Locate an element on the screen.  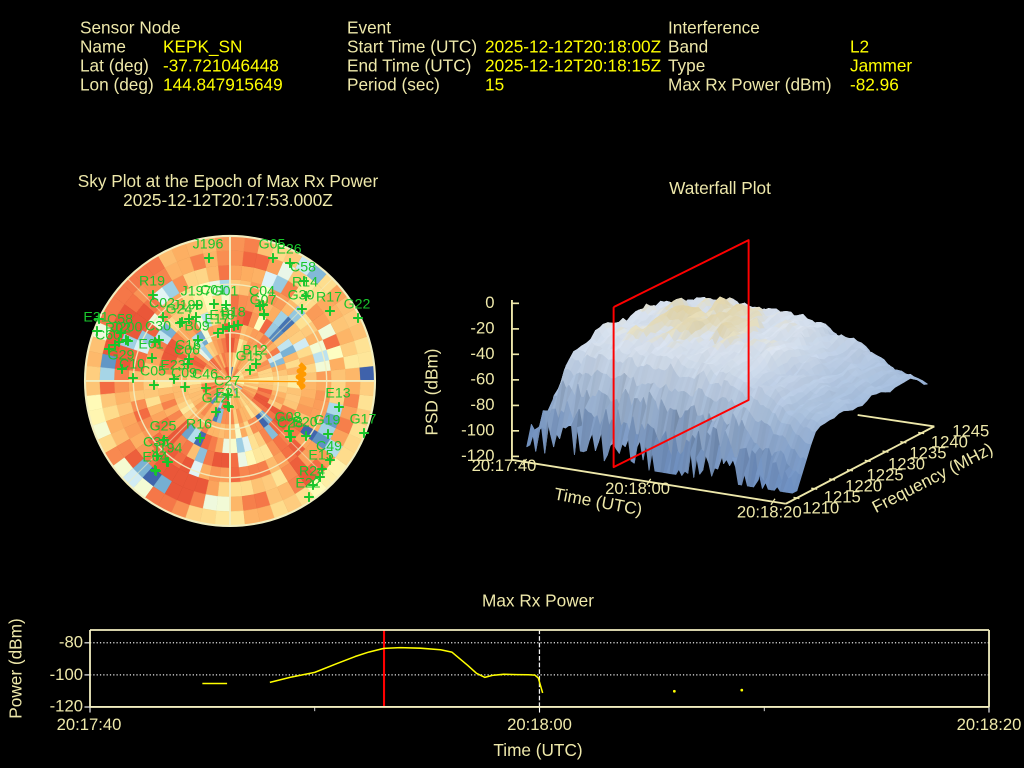
svg-text: 0 is located at coordinates (489, 302).